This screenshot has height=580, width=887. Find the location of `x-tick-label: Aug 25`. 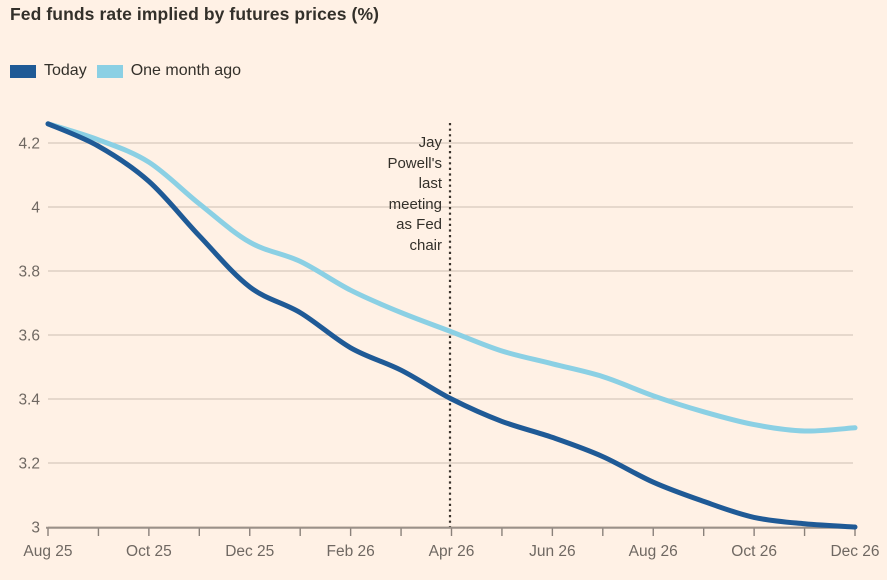

x-tick-label: Aug 25 is located at coordinates (47, 551).